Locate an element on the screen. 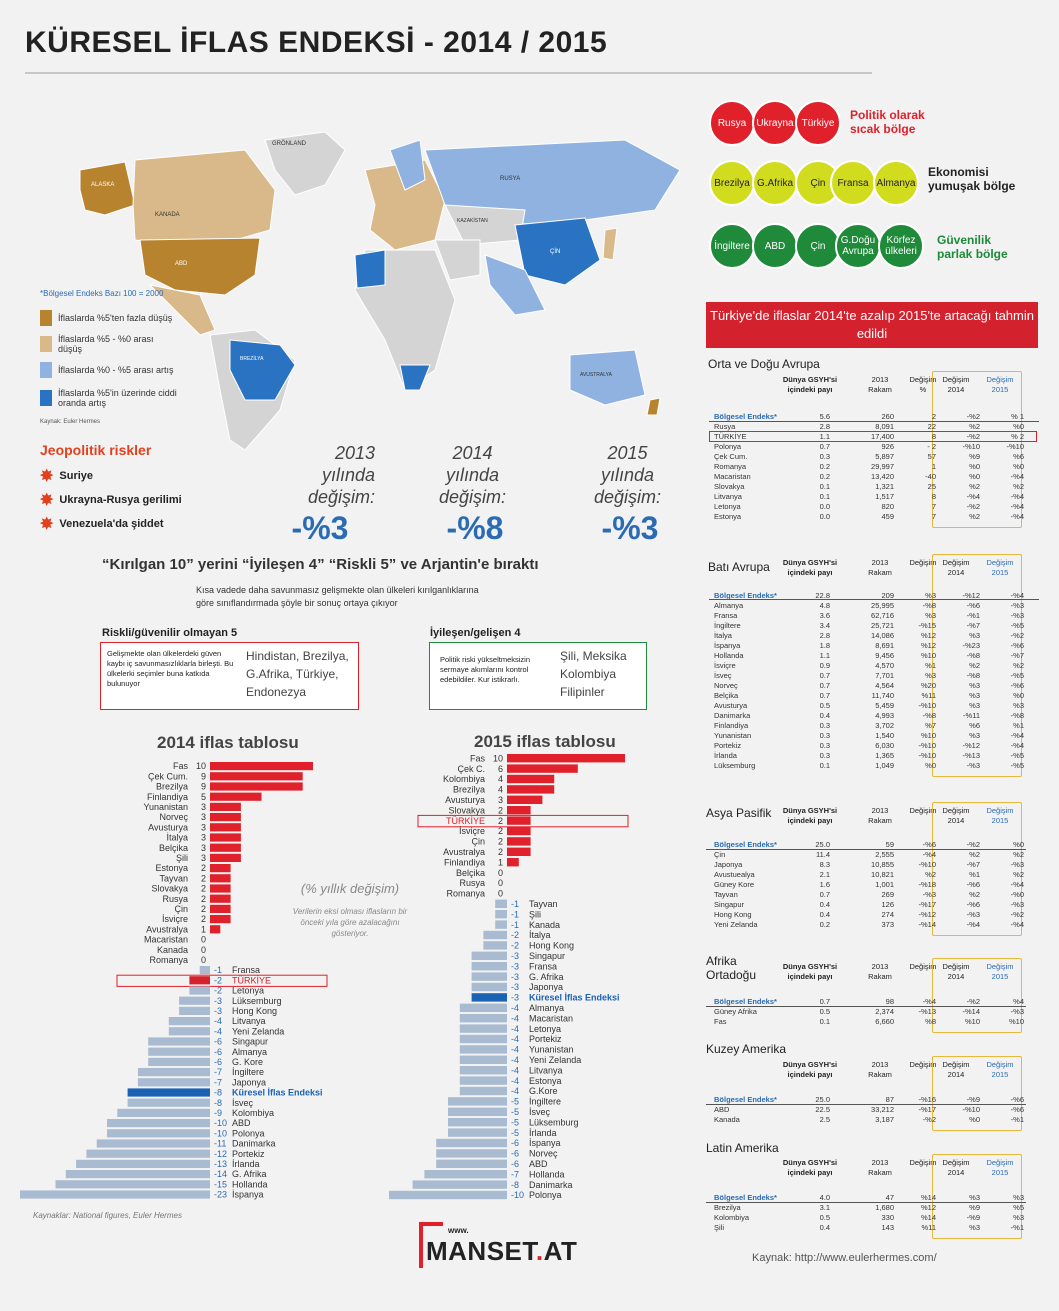 The width and height of the screenshot is (1059, 1311). zone-bright-label: Güvenilik parlak bölge is located at coordinates (972, 247).